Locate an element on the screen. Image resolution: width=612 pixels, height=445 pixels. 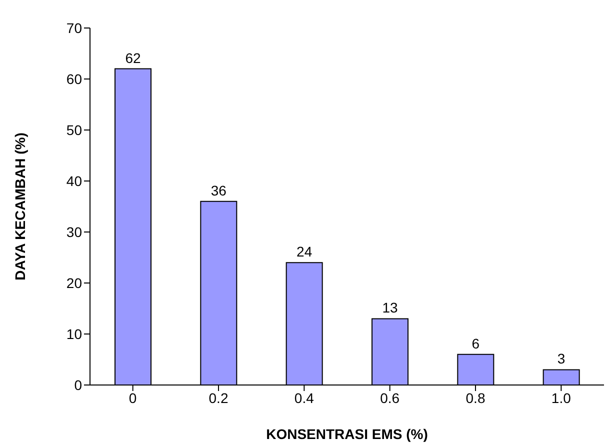
y-tick-label: 40 is located at coordinates (74, 180).